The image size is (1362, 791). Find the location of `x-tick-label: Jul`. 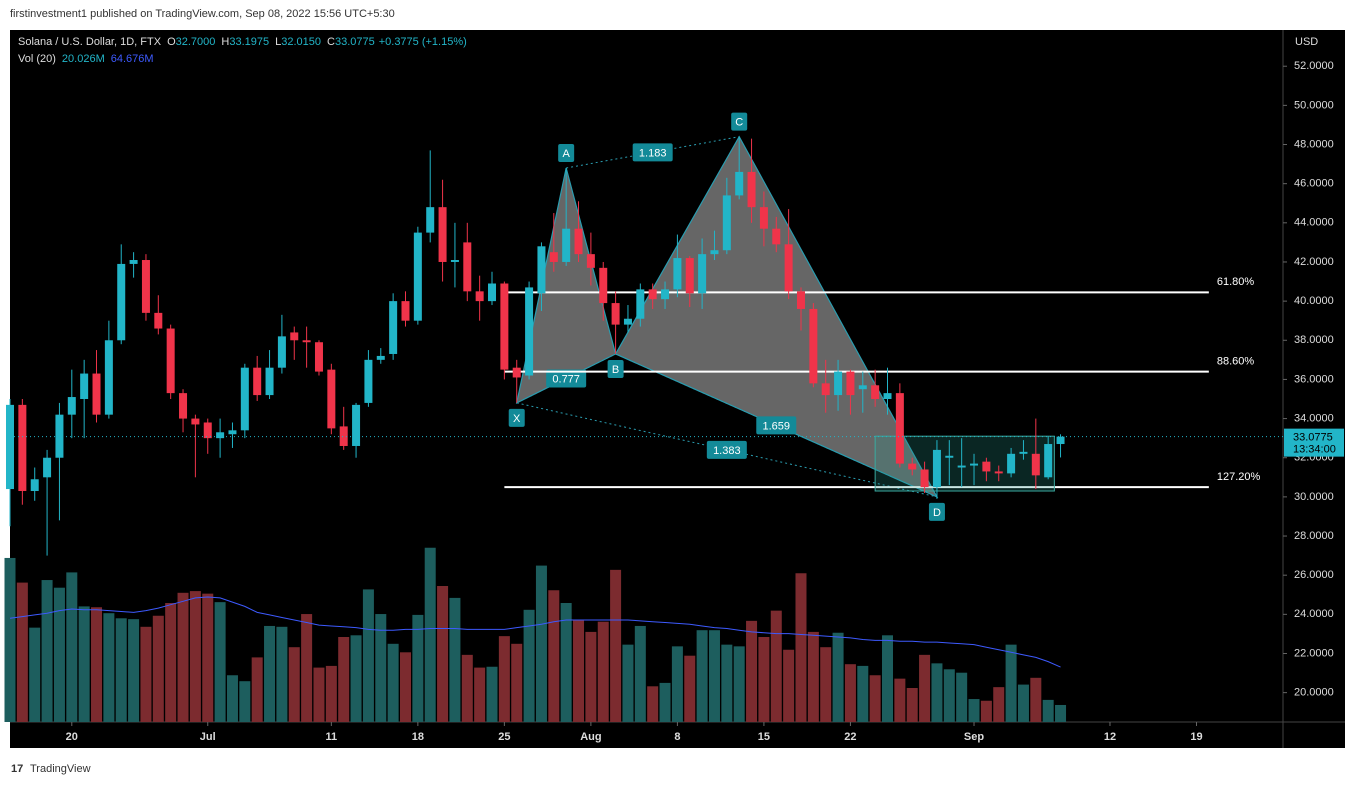

x-tick-label: Jul is located at coordinates (208, 737).